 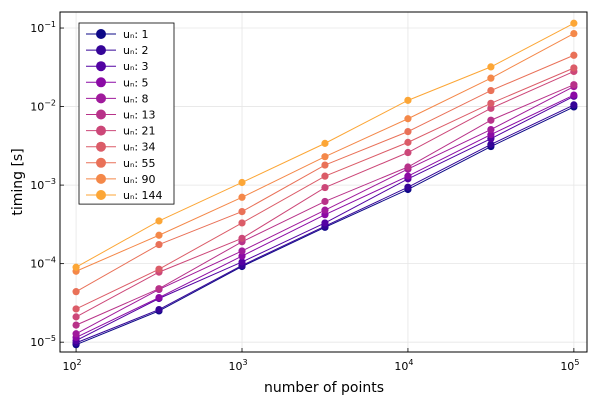 I want to click on x-tick-label: 10², so click(x=72, y=365).